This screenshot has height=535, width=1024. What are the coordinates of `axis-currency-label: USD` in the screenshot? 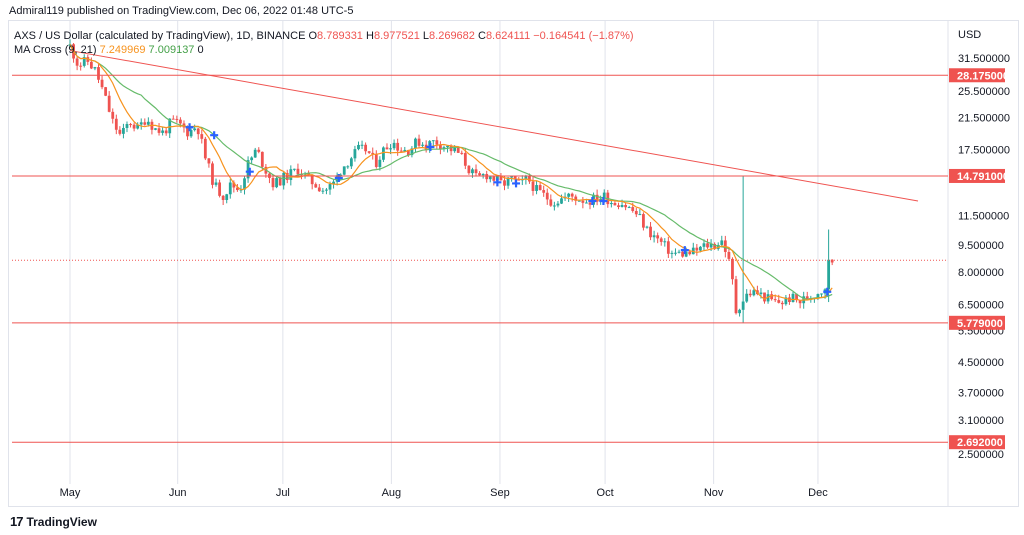 It's located at (969, 35).